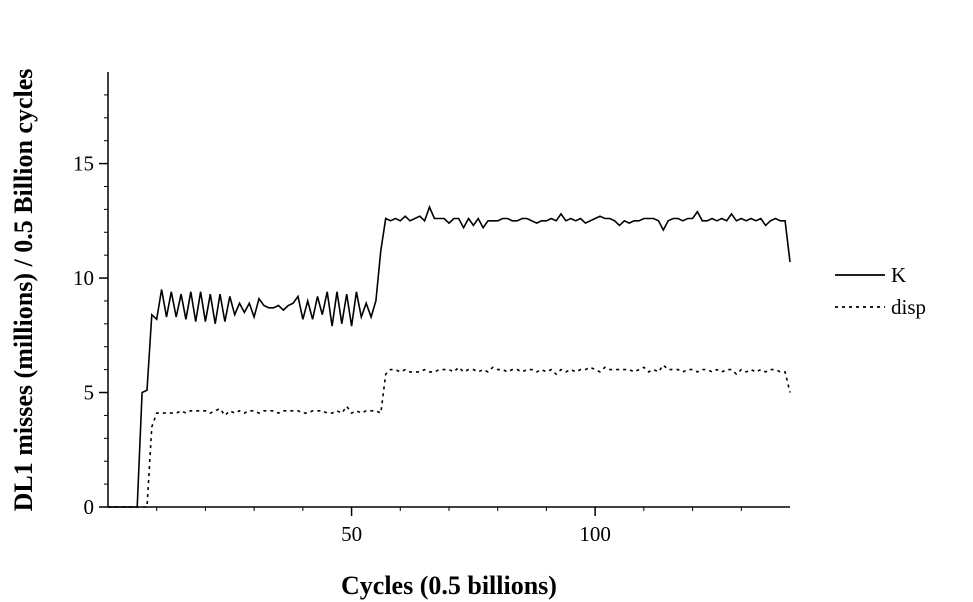 Image resolution: width=973 pixels, height=602 pixels. What do you see at coordinates (83, 278) in the screenshot?
I see `y-tick-label: 10` at bounding box center [83, 278].